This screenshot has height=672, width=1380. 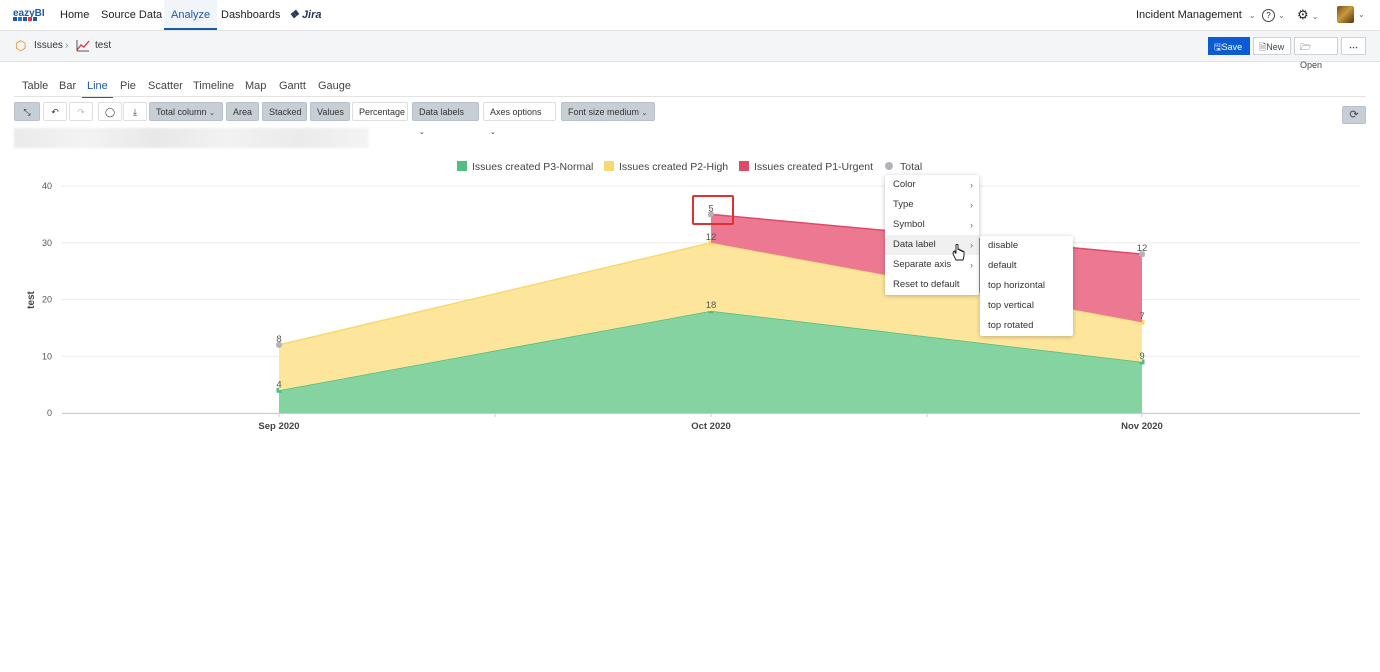 What do you see at coordinates (932, 205) in the screenshot?
I see `menu-item-type: Type ›` at bounding box center [932, 205].